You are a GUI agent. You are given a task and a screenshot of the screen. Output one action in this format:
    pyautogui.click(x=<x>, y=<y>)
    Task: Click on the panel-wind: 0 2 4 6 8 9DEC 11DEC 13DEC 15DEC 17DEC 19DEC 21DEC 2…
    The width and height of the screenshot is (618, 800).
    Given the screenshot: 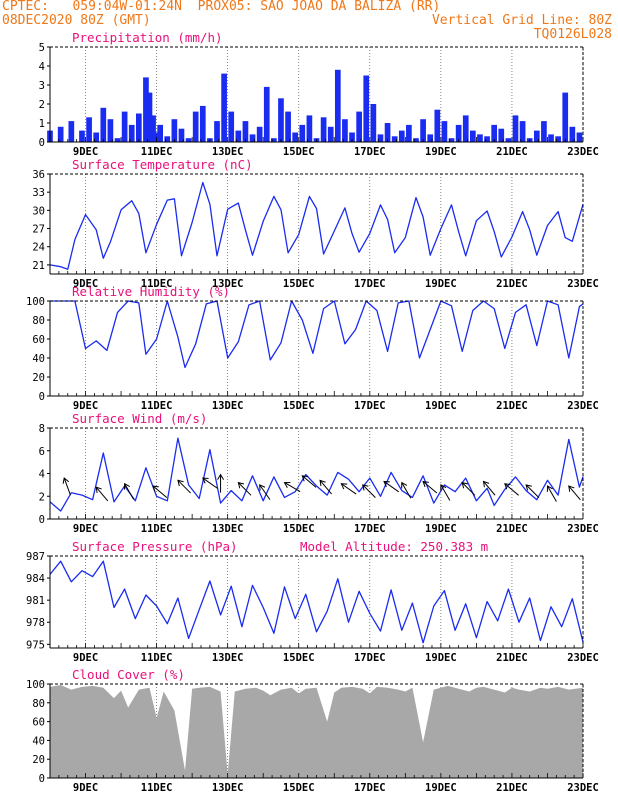 What is the action you would take?
    pyautogui.click(x=319, y=473)
    